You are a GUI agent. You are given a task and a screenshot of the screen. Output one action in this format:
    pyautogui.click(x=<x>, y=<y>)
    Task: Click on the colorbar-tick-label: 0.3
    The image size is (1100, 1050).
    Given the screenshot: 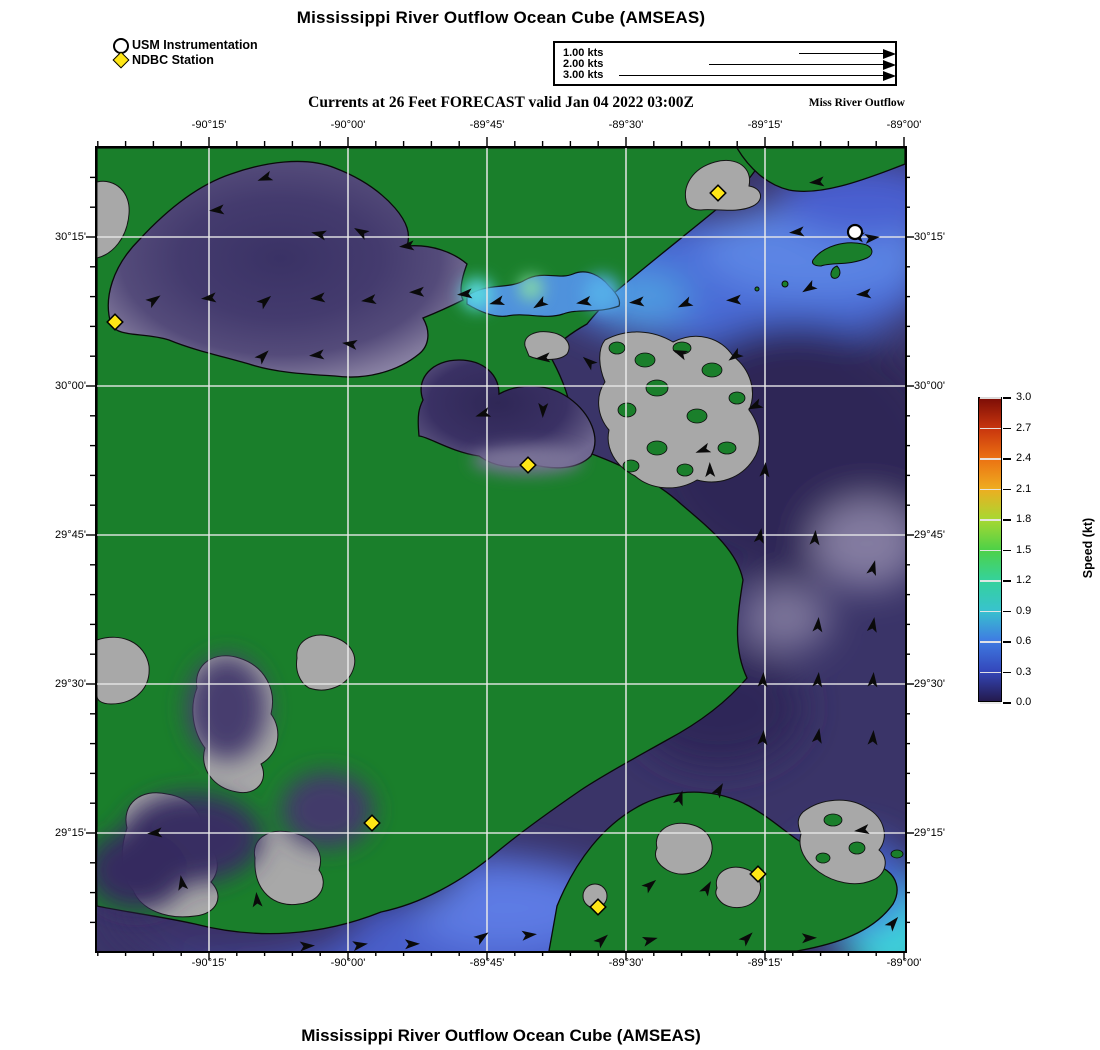 What is the action you would take?
    pyautogui.click(x=1024, y=671)
    